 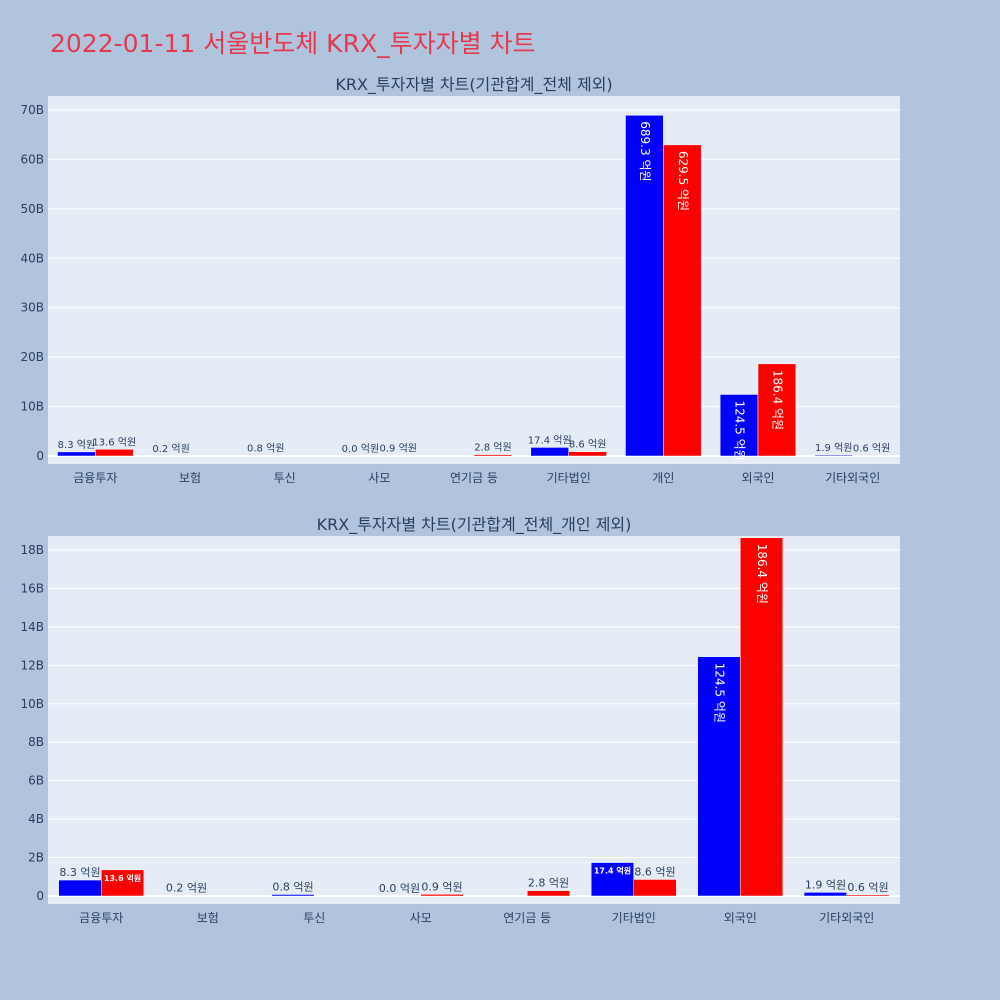 I want to click on y-tick-label: 18B, so click(x=32, y=550).